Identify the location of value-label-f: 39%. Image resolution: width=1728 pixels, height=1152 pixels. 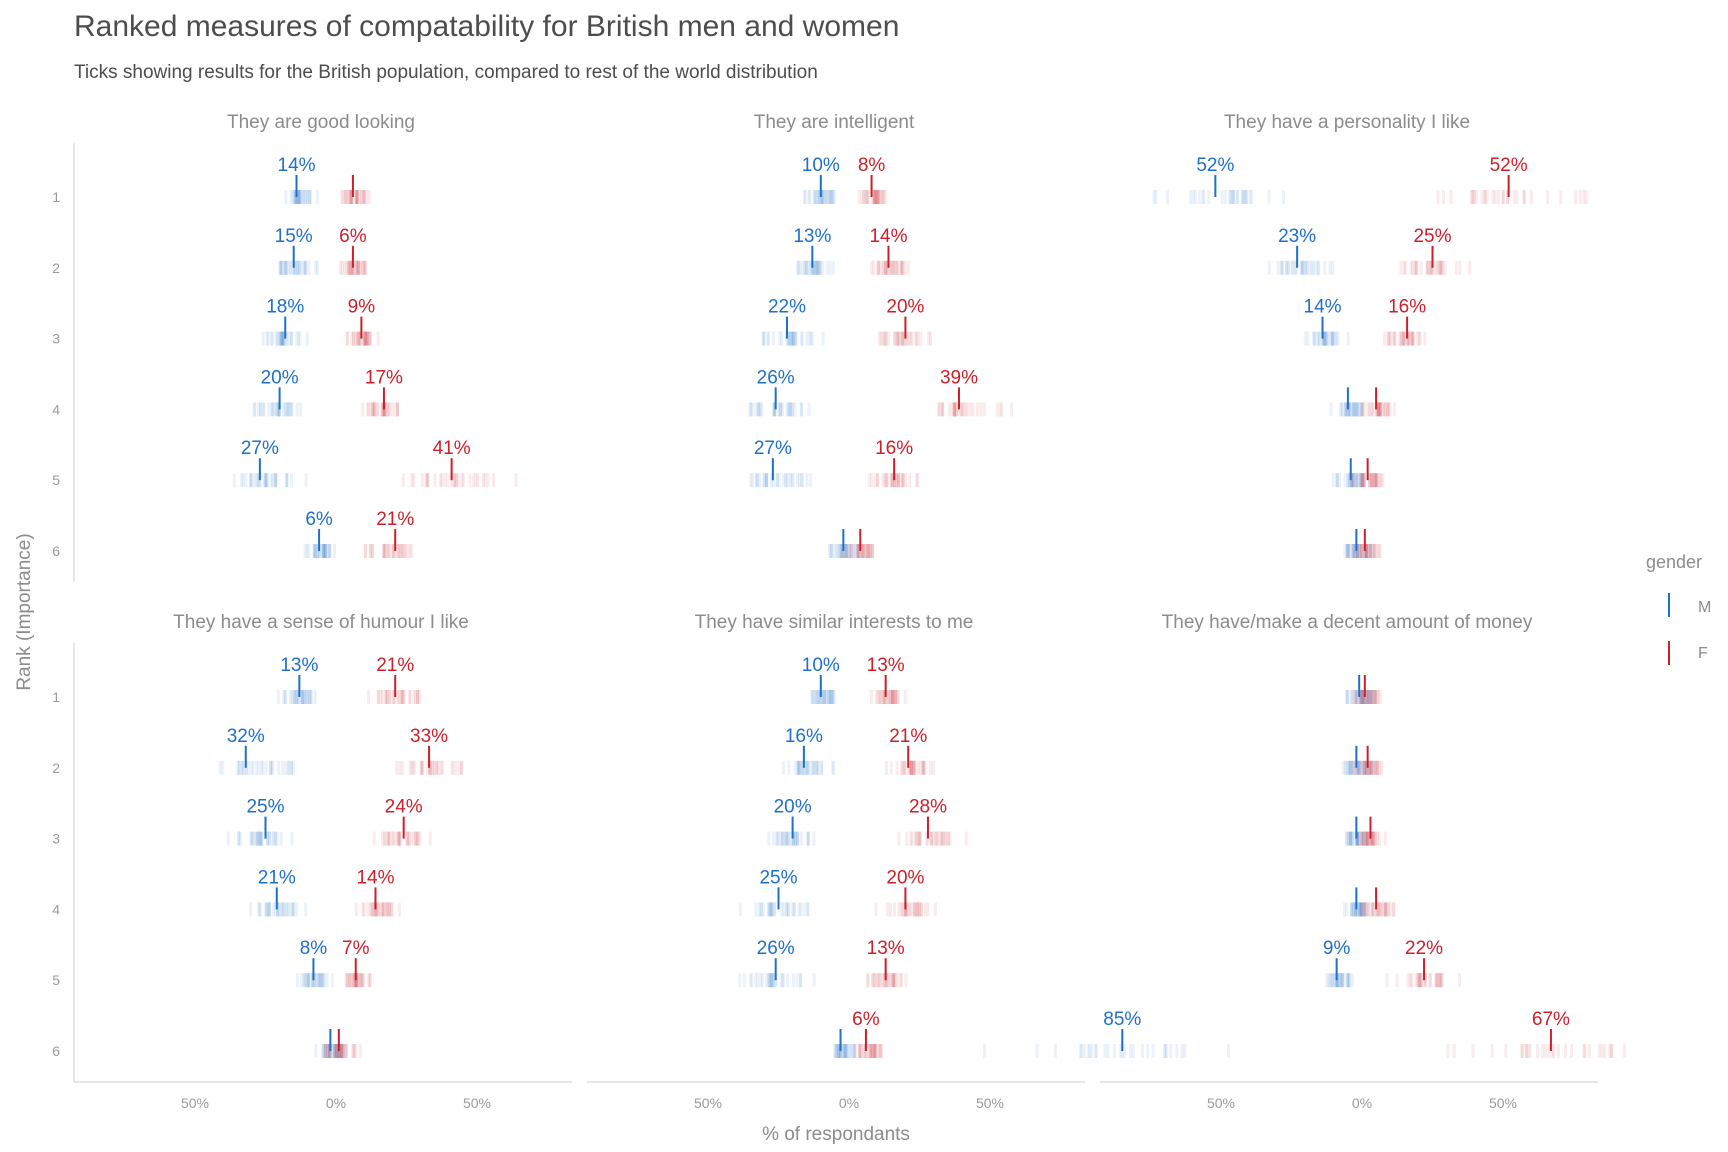
(959, 377).